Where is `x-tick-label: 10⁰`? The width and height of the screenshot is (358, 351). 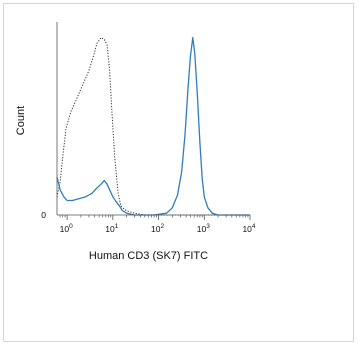 x-tick-label: 10⁰ is located at coordinates (66, 228).